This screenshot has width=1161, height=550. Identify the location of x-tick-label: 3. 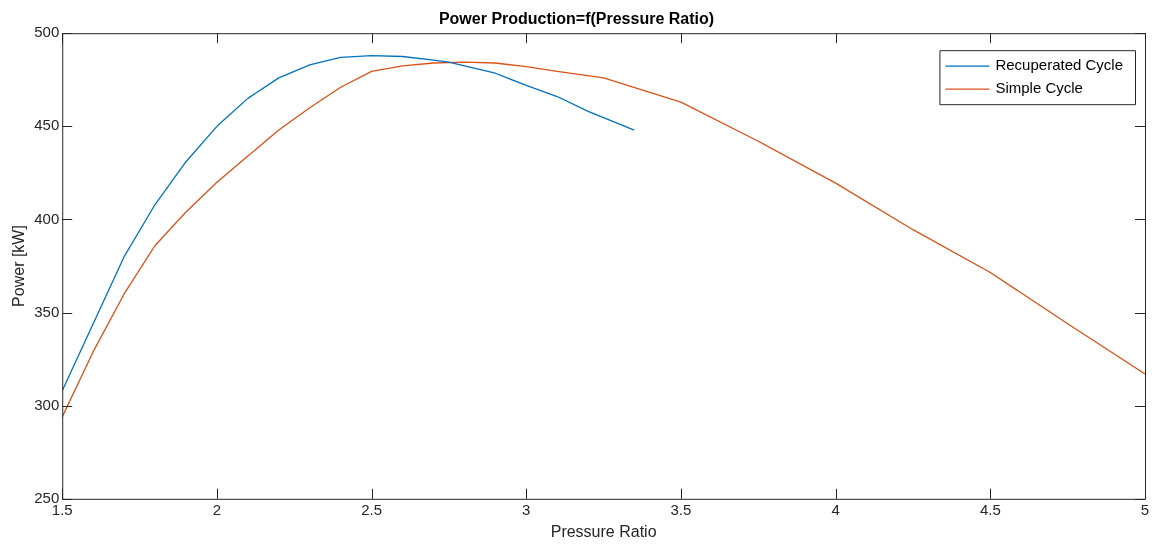
(526, 509).